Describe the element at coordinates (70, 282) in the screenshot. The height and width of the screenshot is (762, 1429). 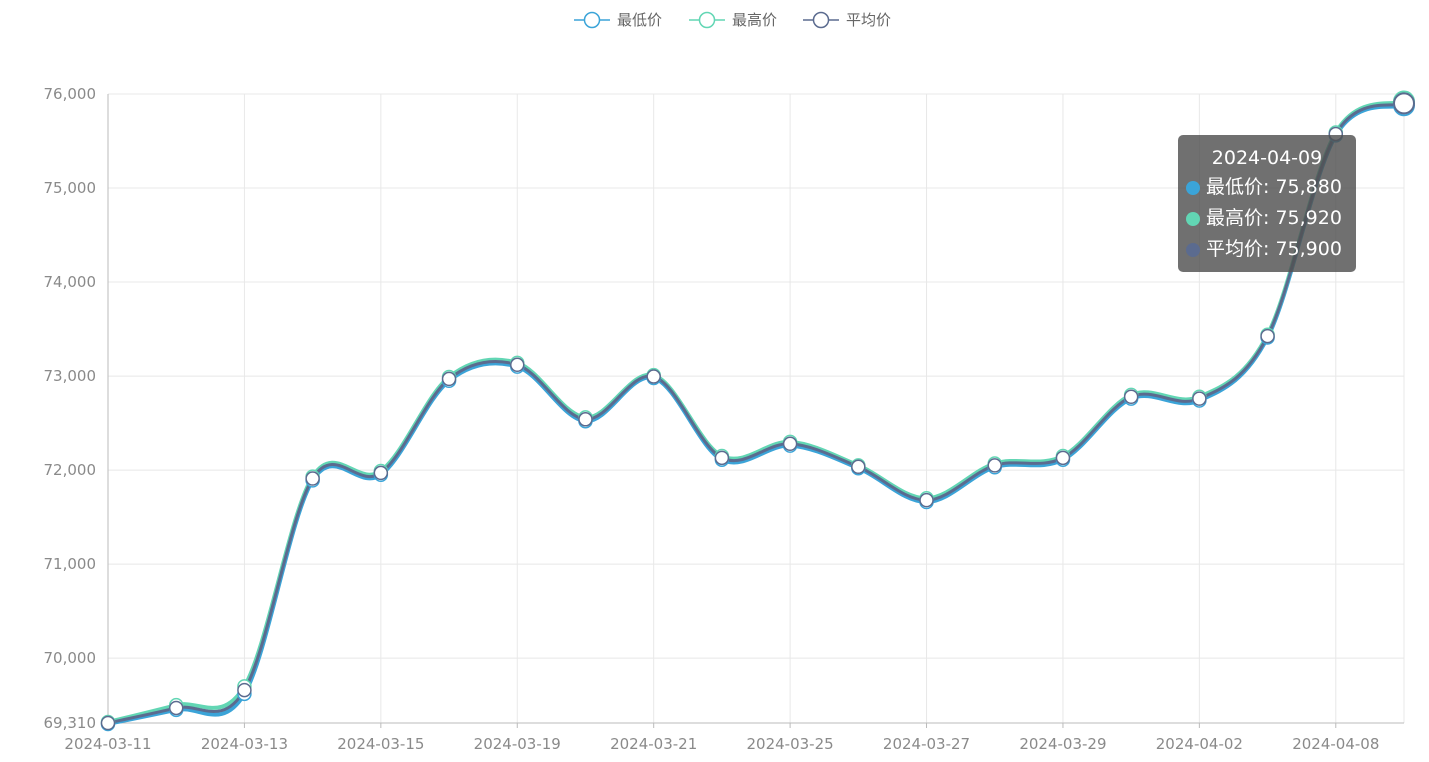
I see `y-tick-label: 74,000` at that location.